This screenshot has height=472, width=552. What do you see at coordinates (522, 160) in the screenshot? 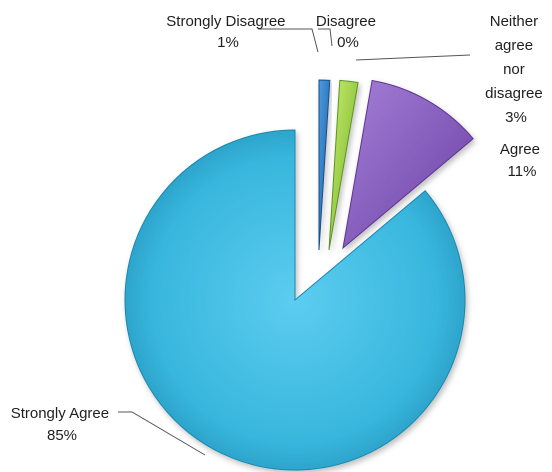
I see `label-agree: Agree 11%` at bounding box center [522, 160].